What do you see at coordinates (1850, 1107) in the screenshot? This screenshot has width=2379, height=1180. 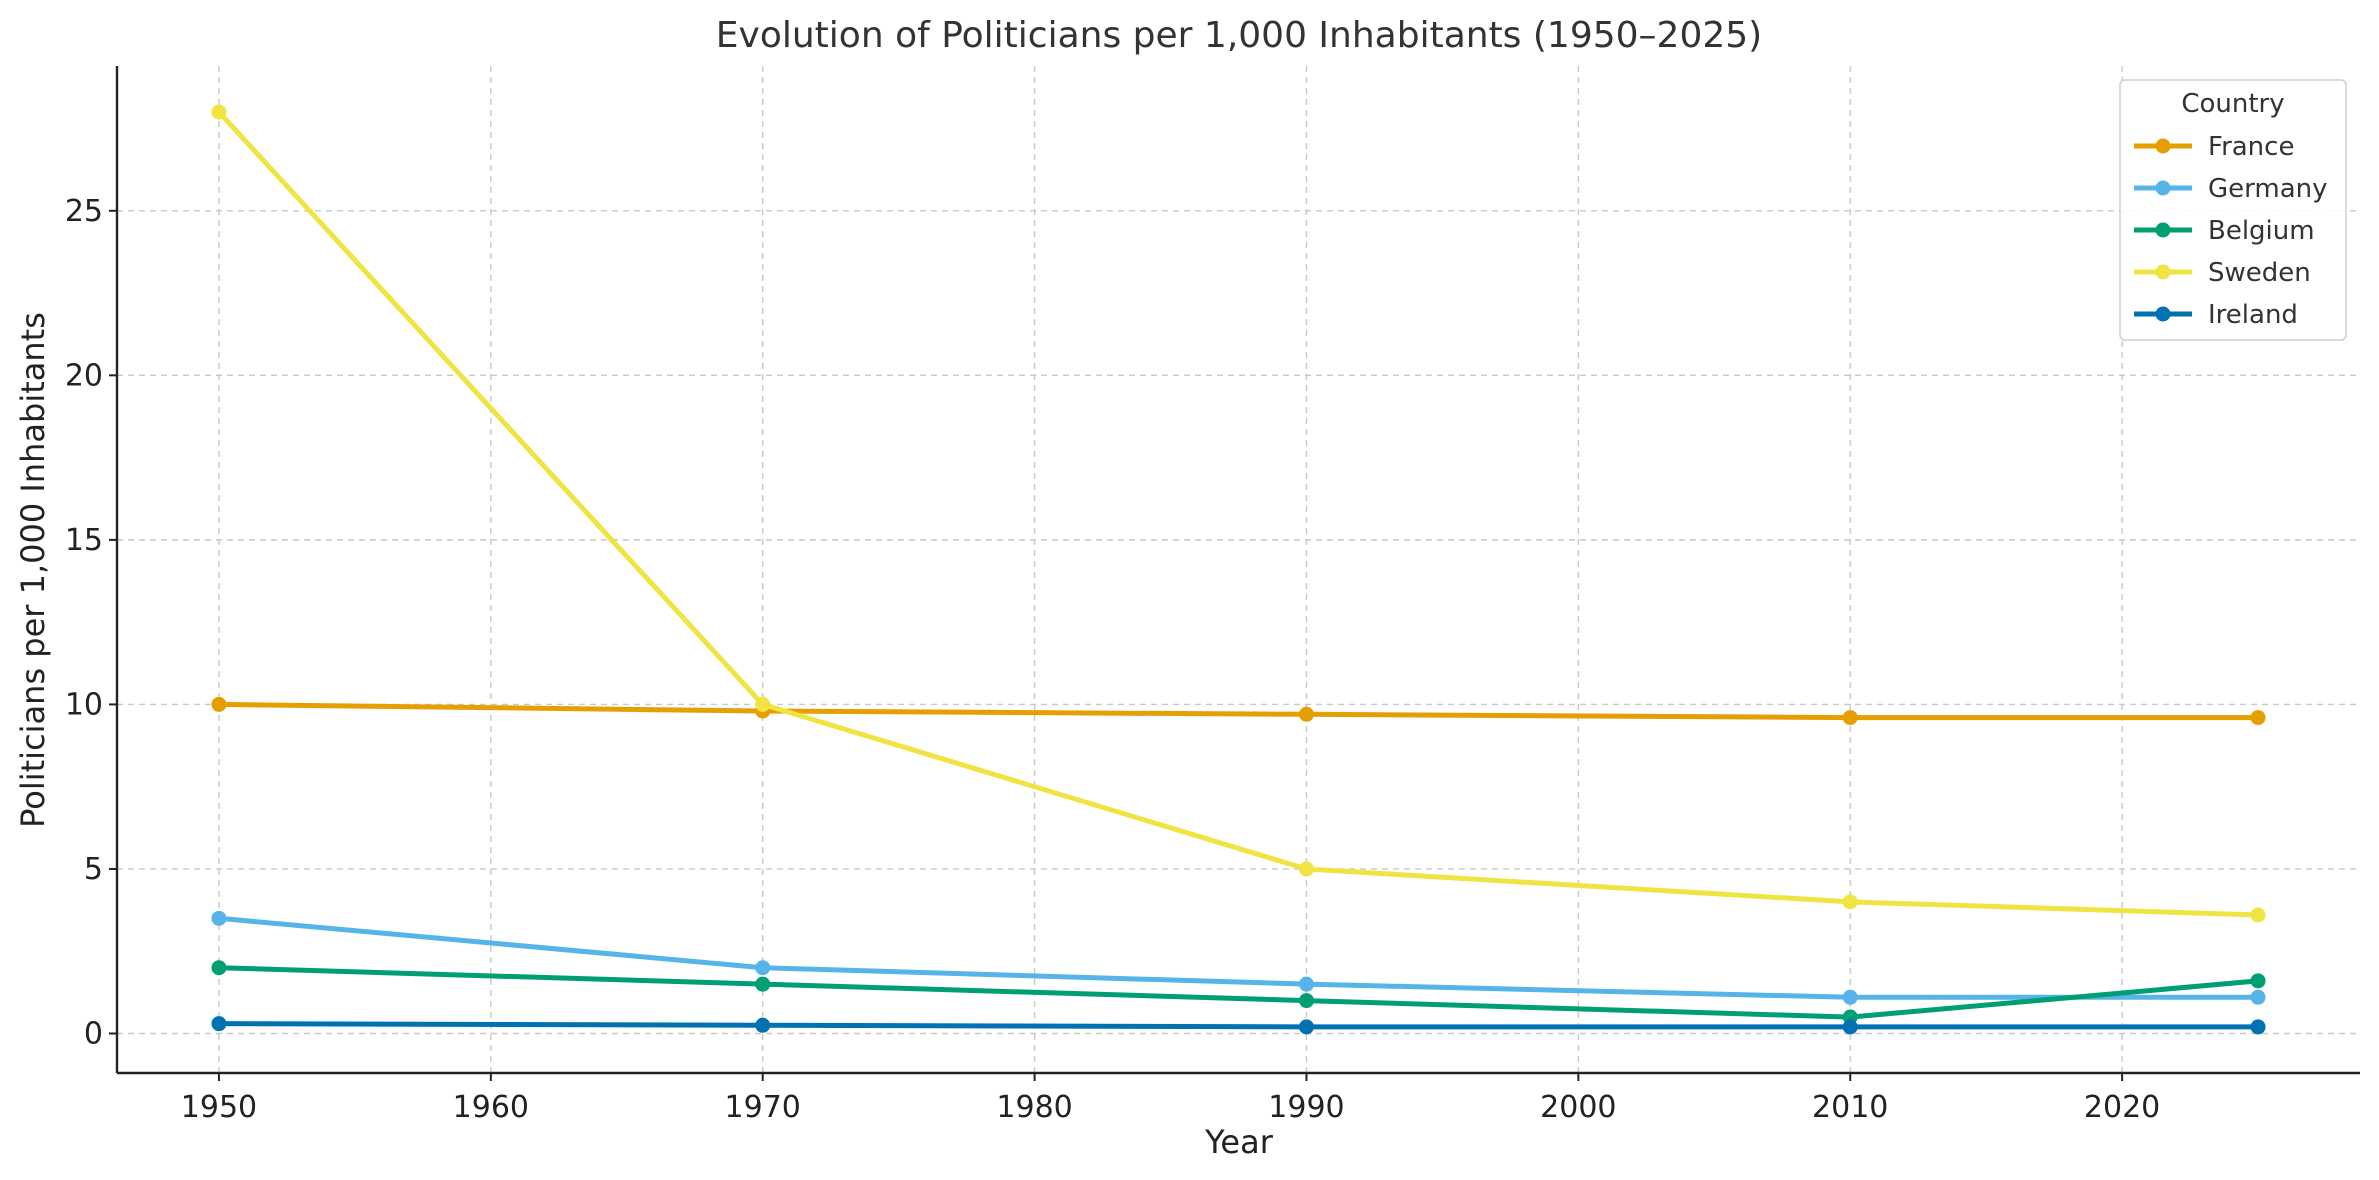 I see `x-tick-label: 2010` at bounding box center [1850, 1107].